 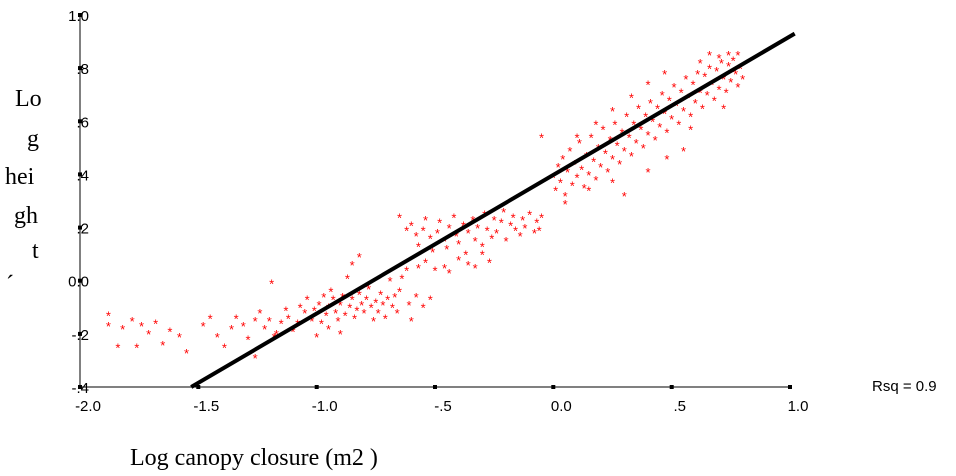 I want to click on x-tick-label: 0.0, so click(x=561, y=406).